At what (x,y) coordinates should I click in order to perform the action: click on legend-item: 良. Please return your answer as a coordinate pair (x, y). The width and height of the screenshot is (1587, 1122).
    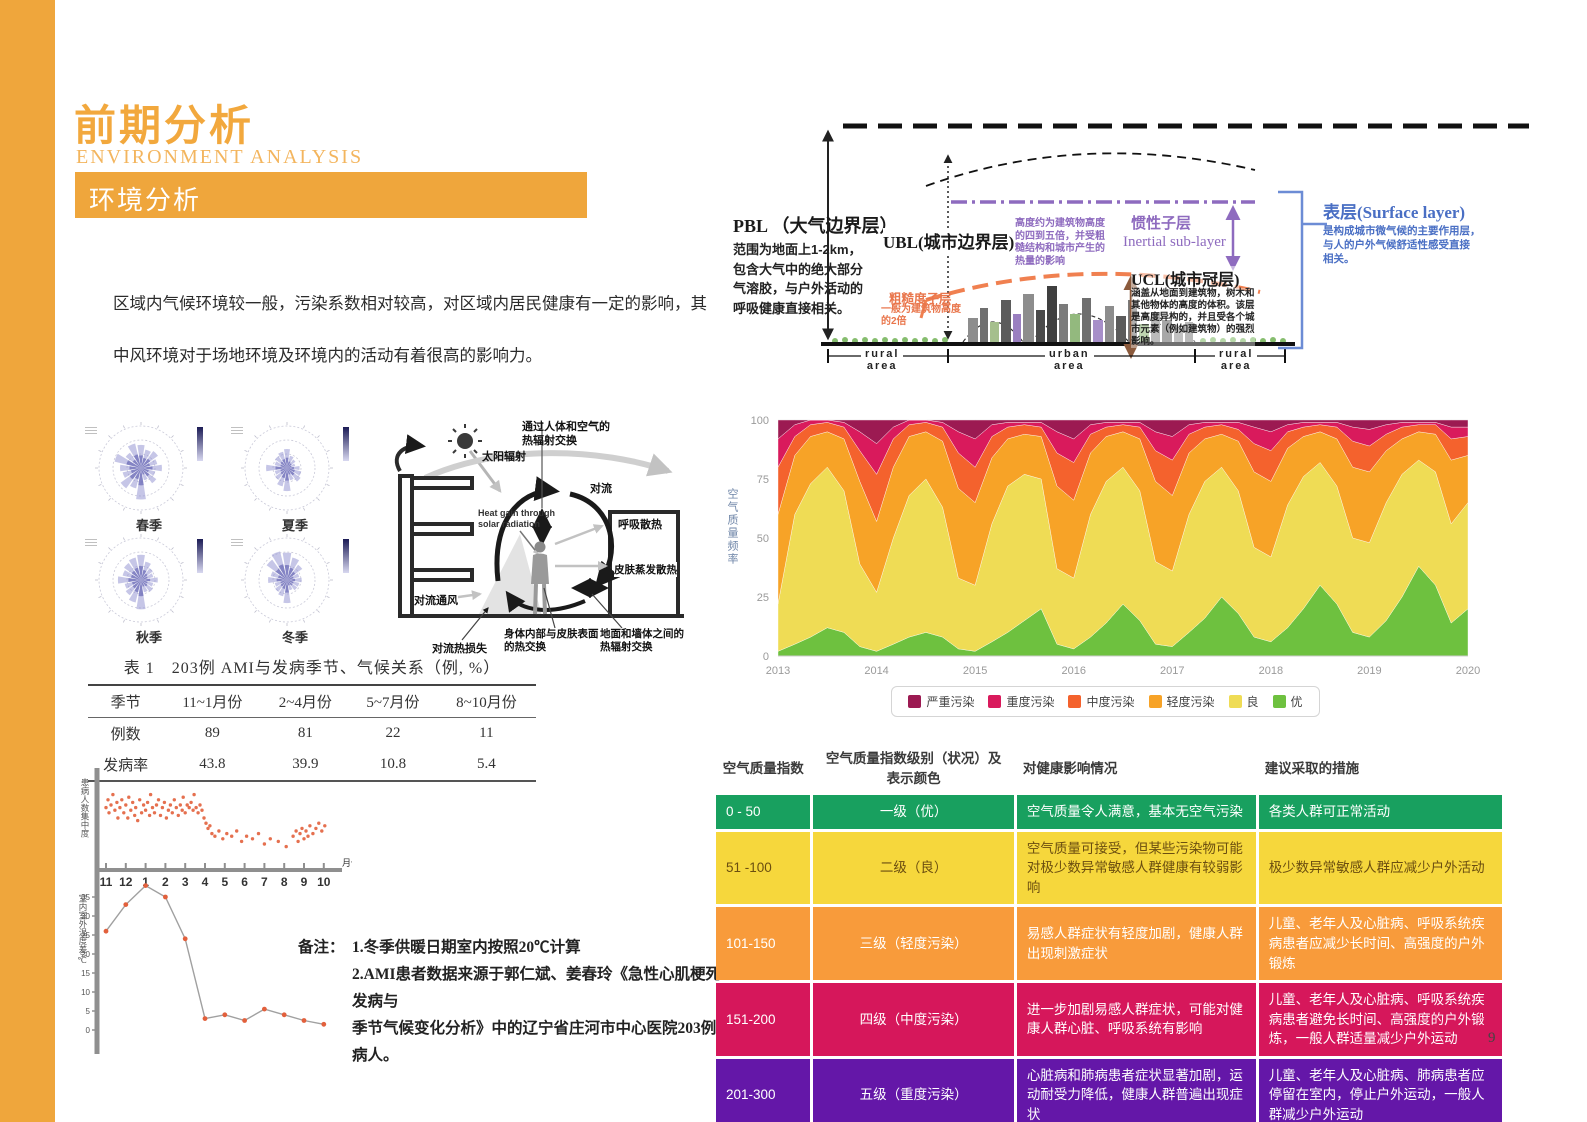
    Looking at the image, I should click on (1243, 701).